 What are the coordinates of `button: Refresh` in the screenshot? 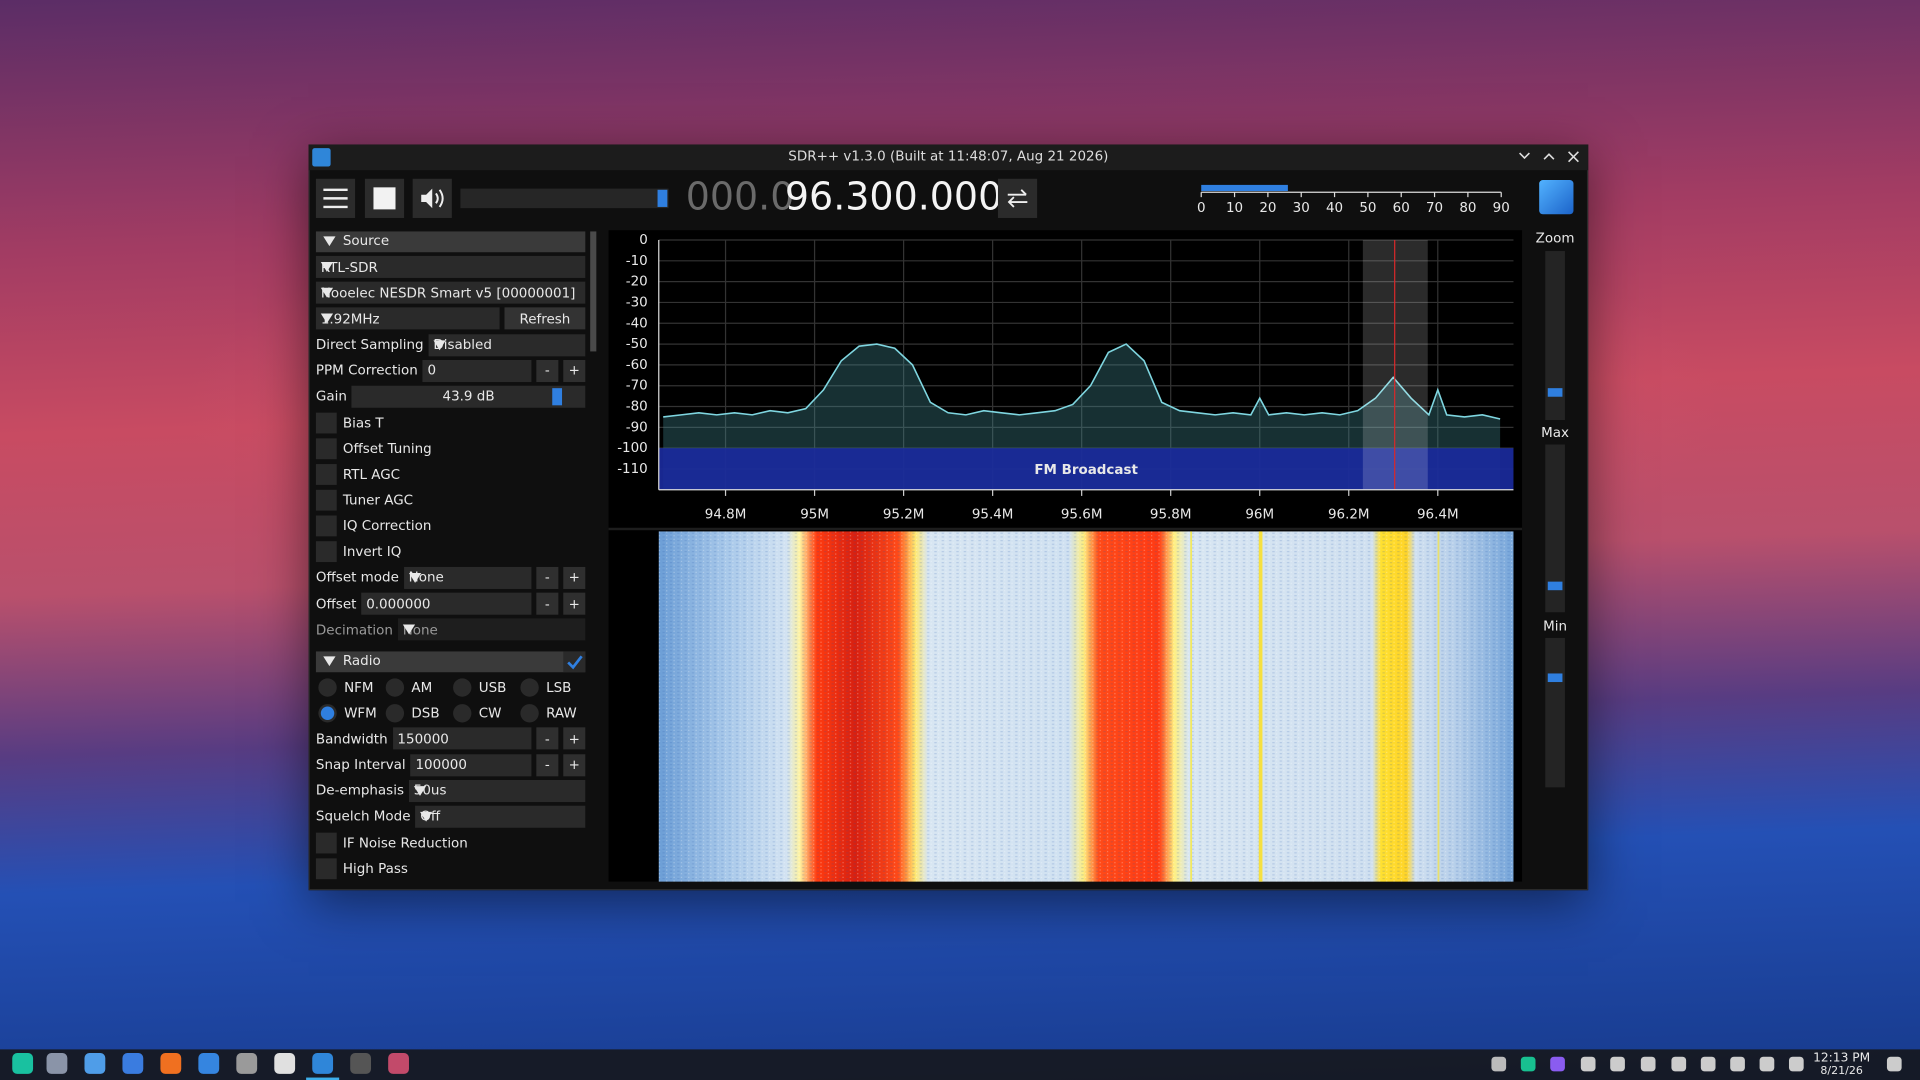 It's located at (545, 318).